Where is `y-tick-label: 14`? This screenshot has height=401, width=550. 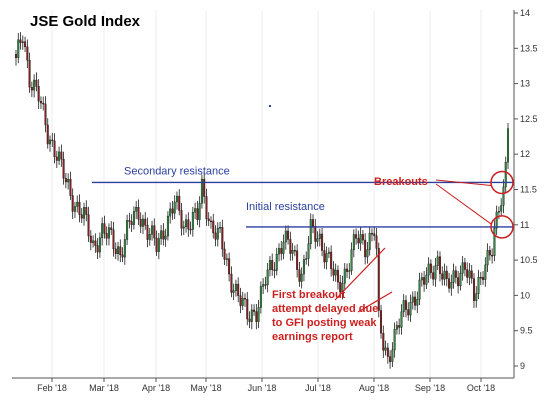
y-tick-label: 14 is located at coordinates (525, 13).